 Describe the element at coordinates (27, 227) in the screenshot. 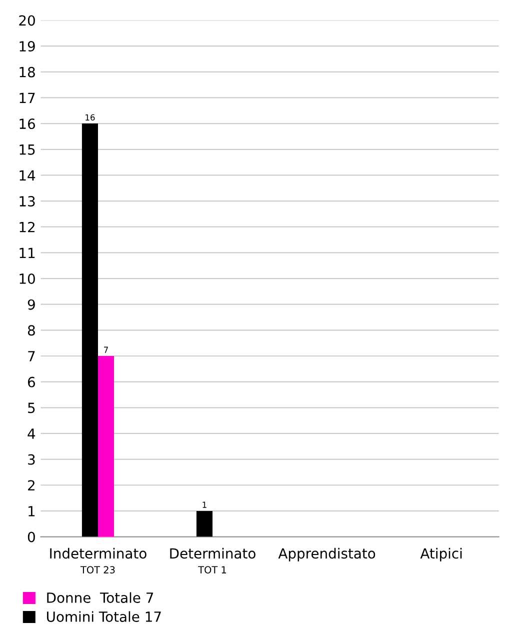

I see `y-tick-label: 12` at that location.